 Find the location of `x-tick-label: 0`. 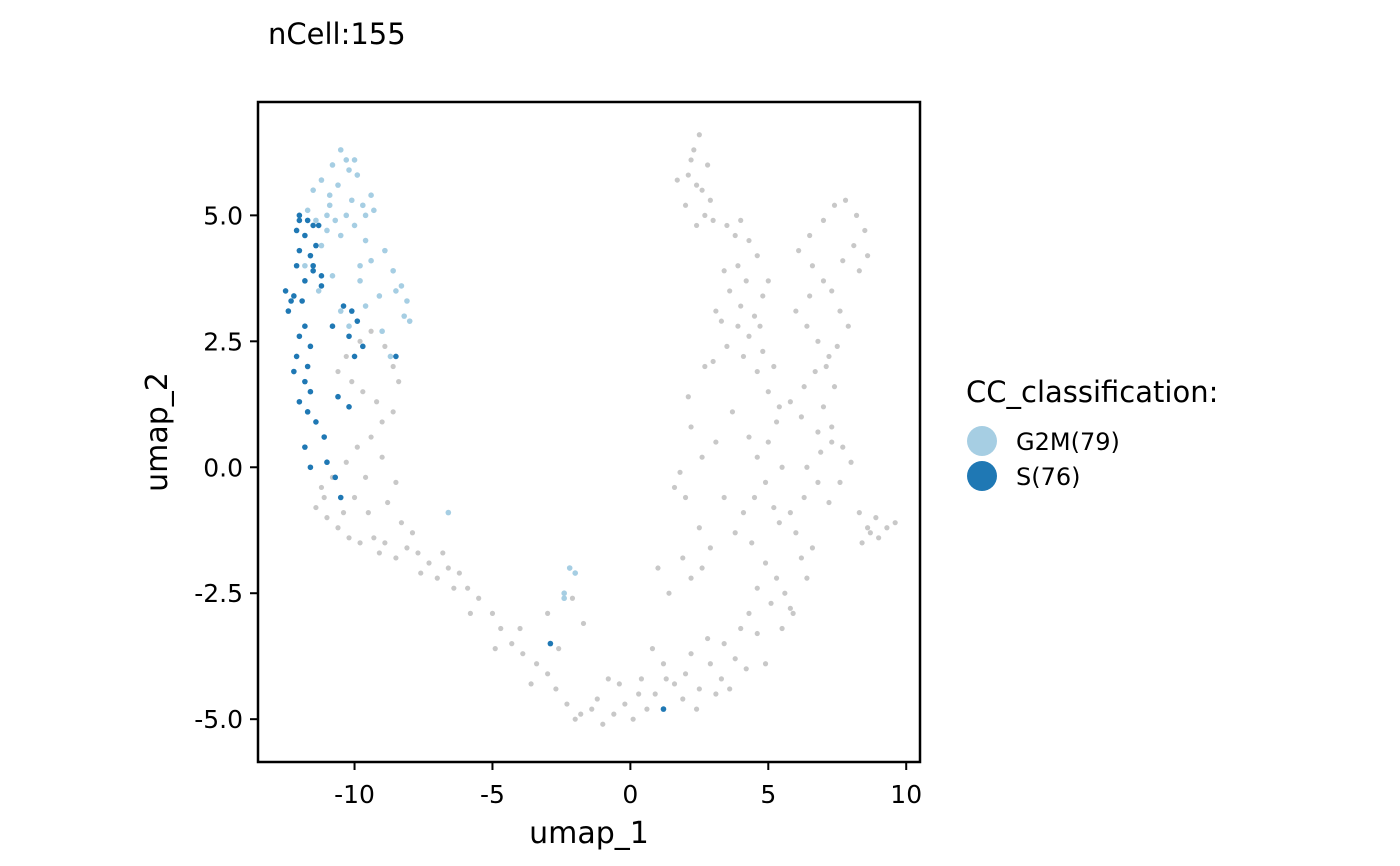

x-tick-label: 0 is located at coordinates (630, 794).